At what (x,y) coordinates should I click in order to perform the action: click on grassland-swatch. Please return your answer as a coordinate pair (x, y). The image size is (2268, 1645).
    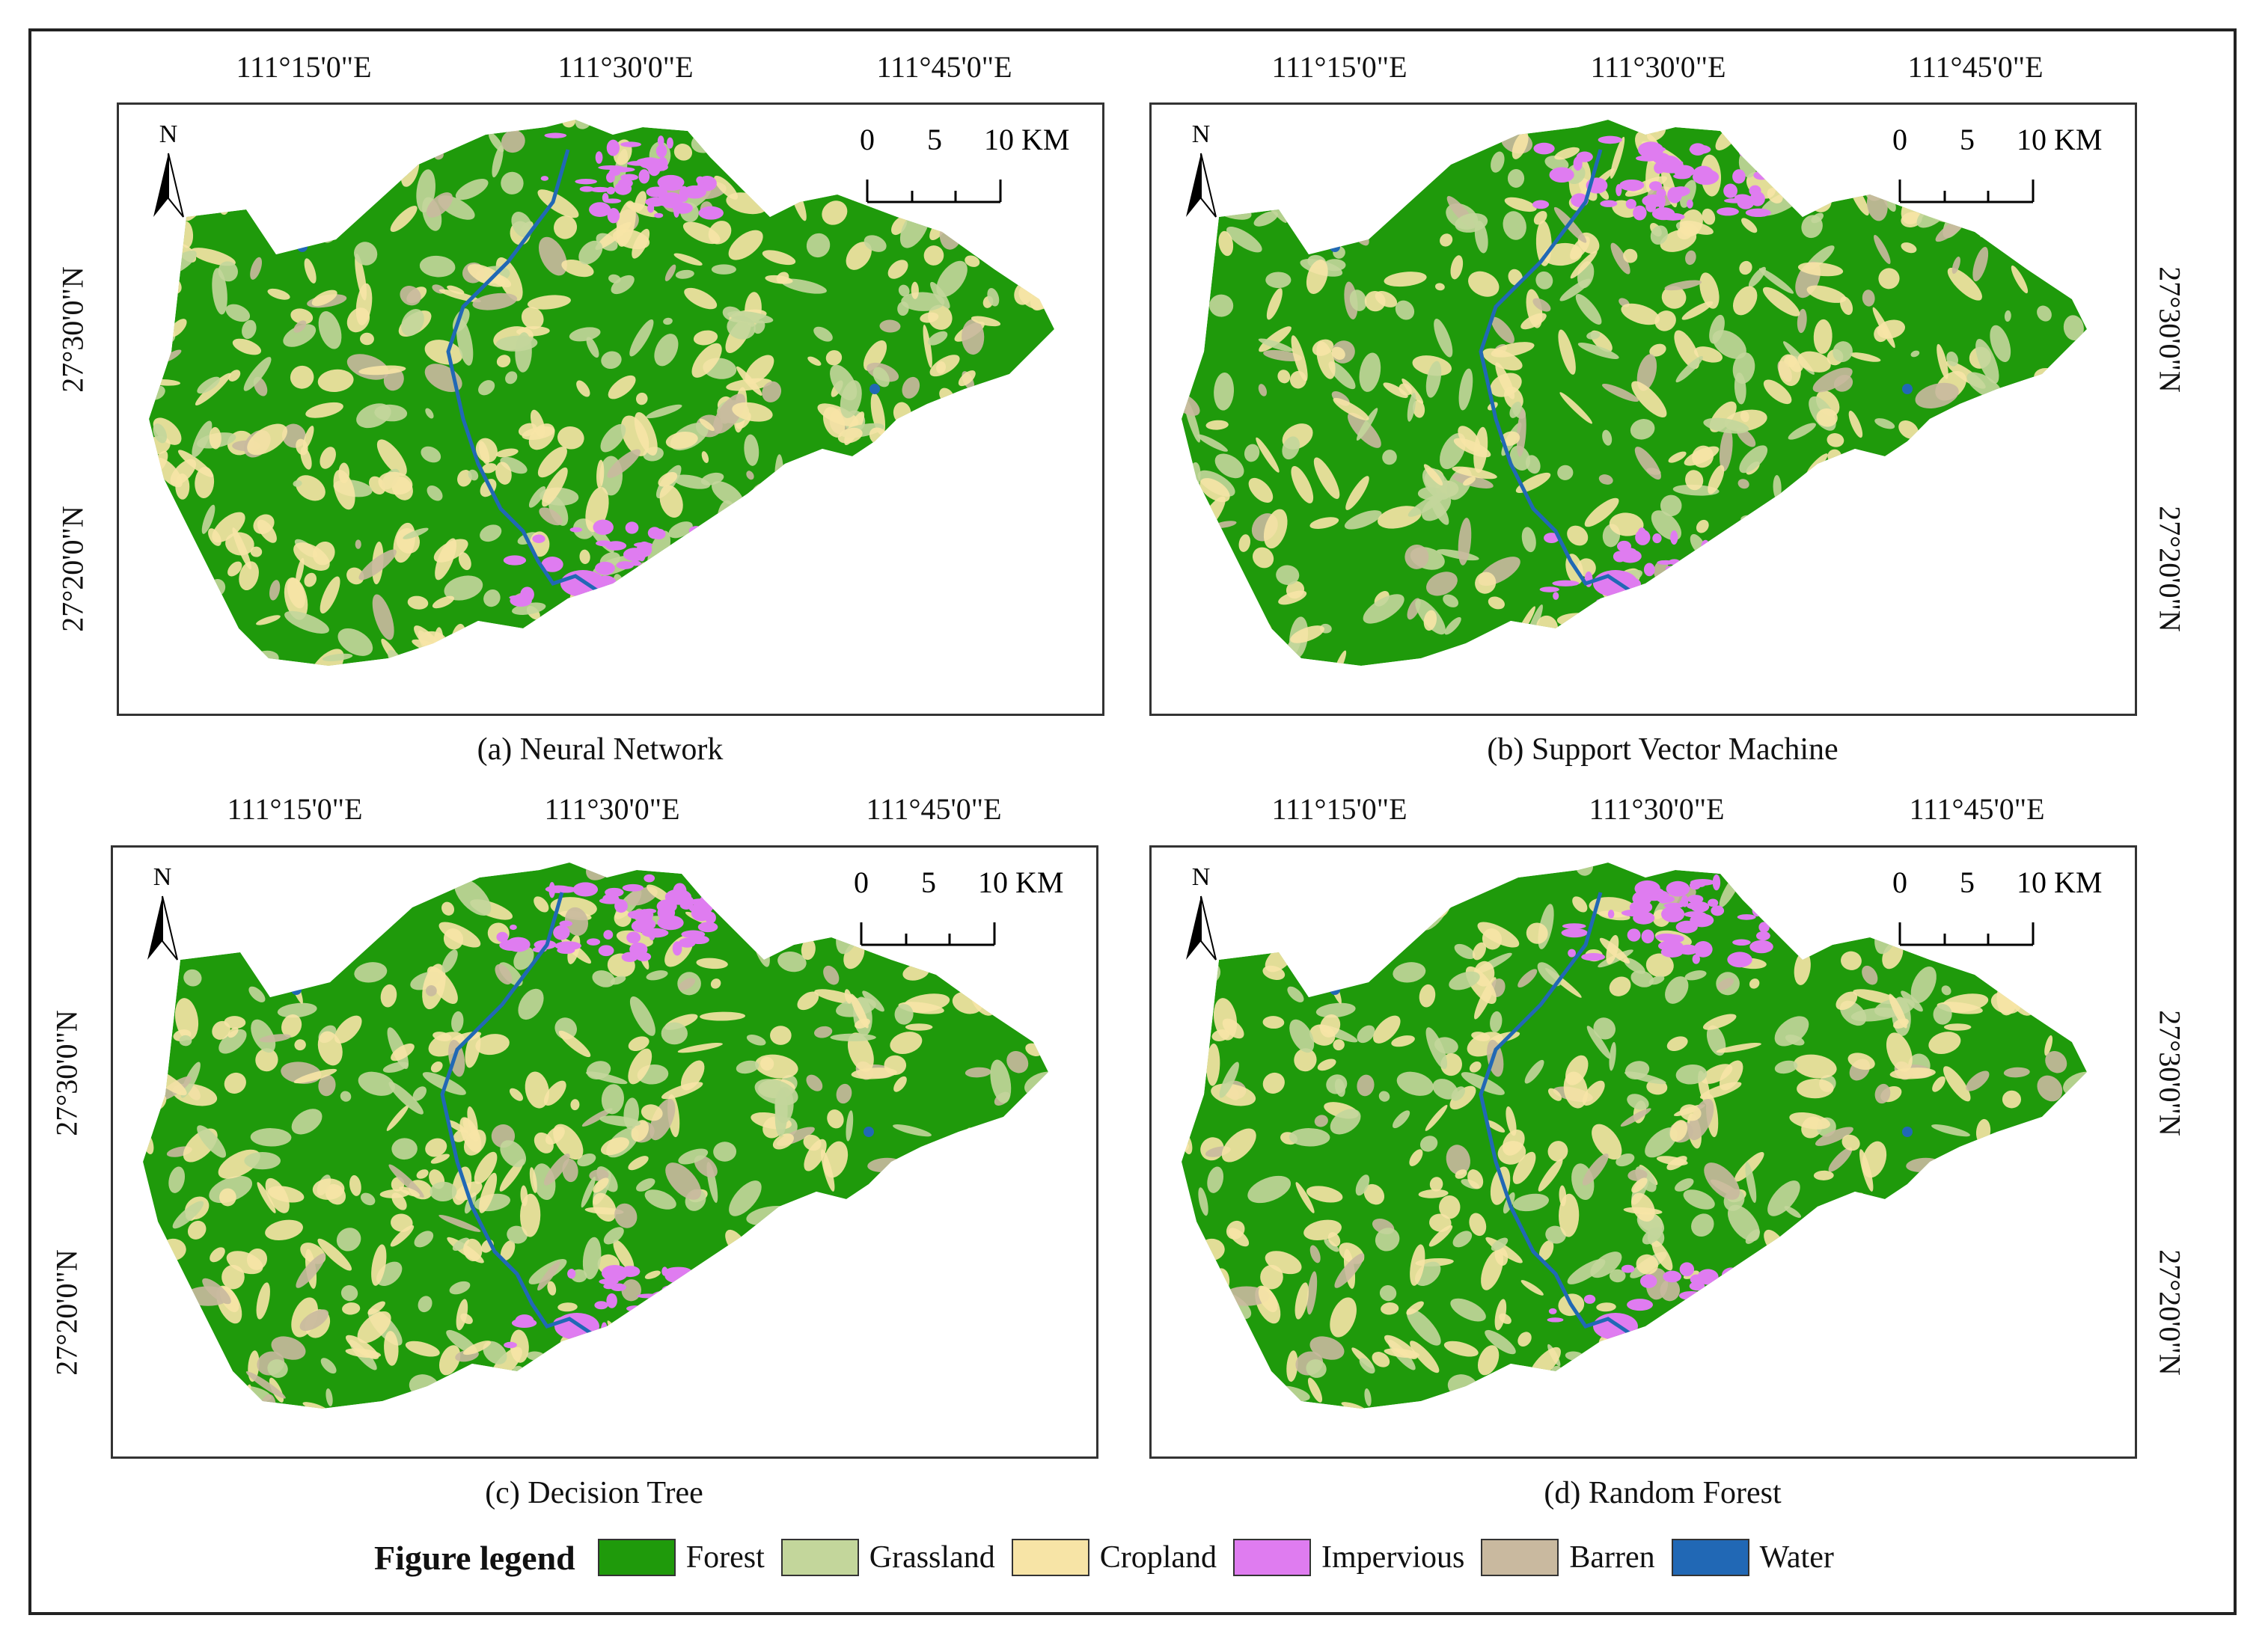
    Looking at the image, I should click on (819, 1557).